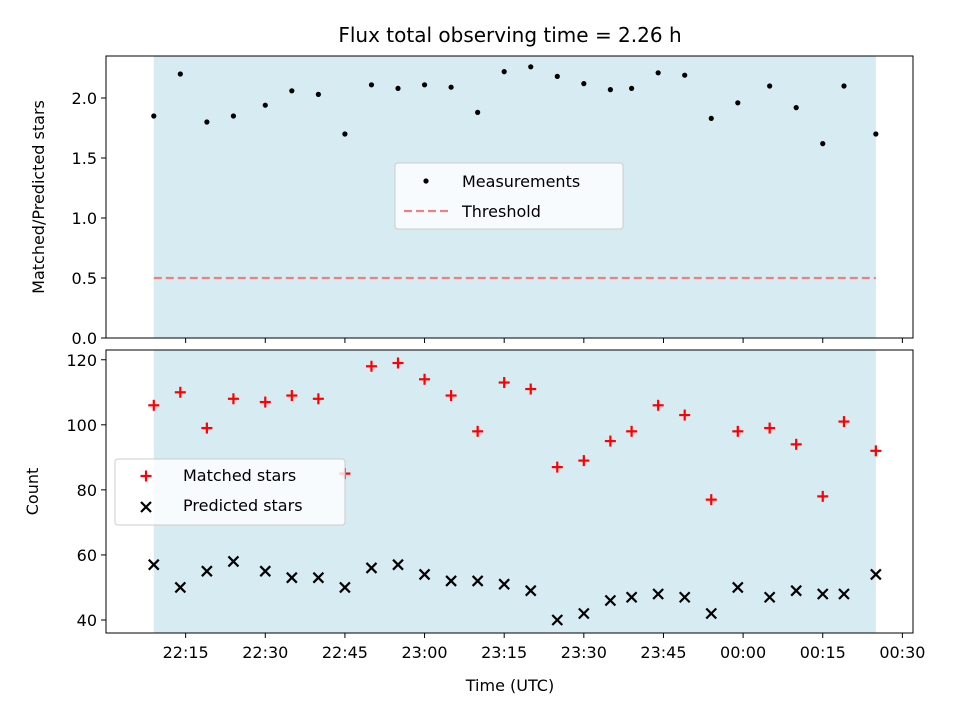 This screenshot has height=720, width=960. Describe the element at coordinates (424, 652) in the screenshot. I see `x-tick-label: 23:00` at that location.